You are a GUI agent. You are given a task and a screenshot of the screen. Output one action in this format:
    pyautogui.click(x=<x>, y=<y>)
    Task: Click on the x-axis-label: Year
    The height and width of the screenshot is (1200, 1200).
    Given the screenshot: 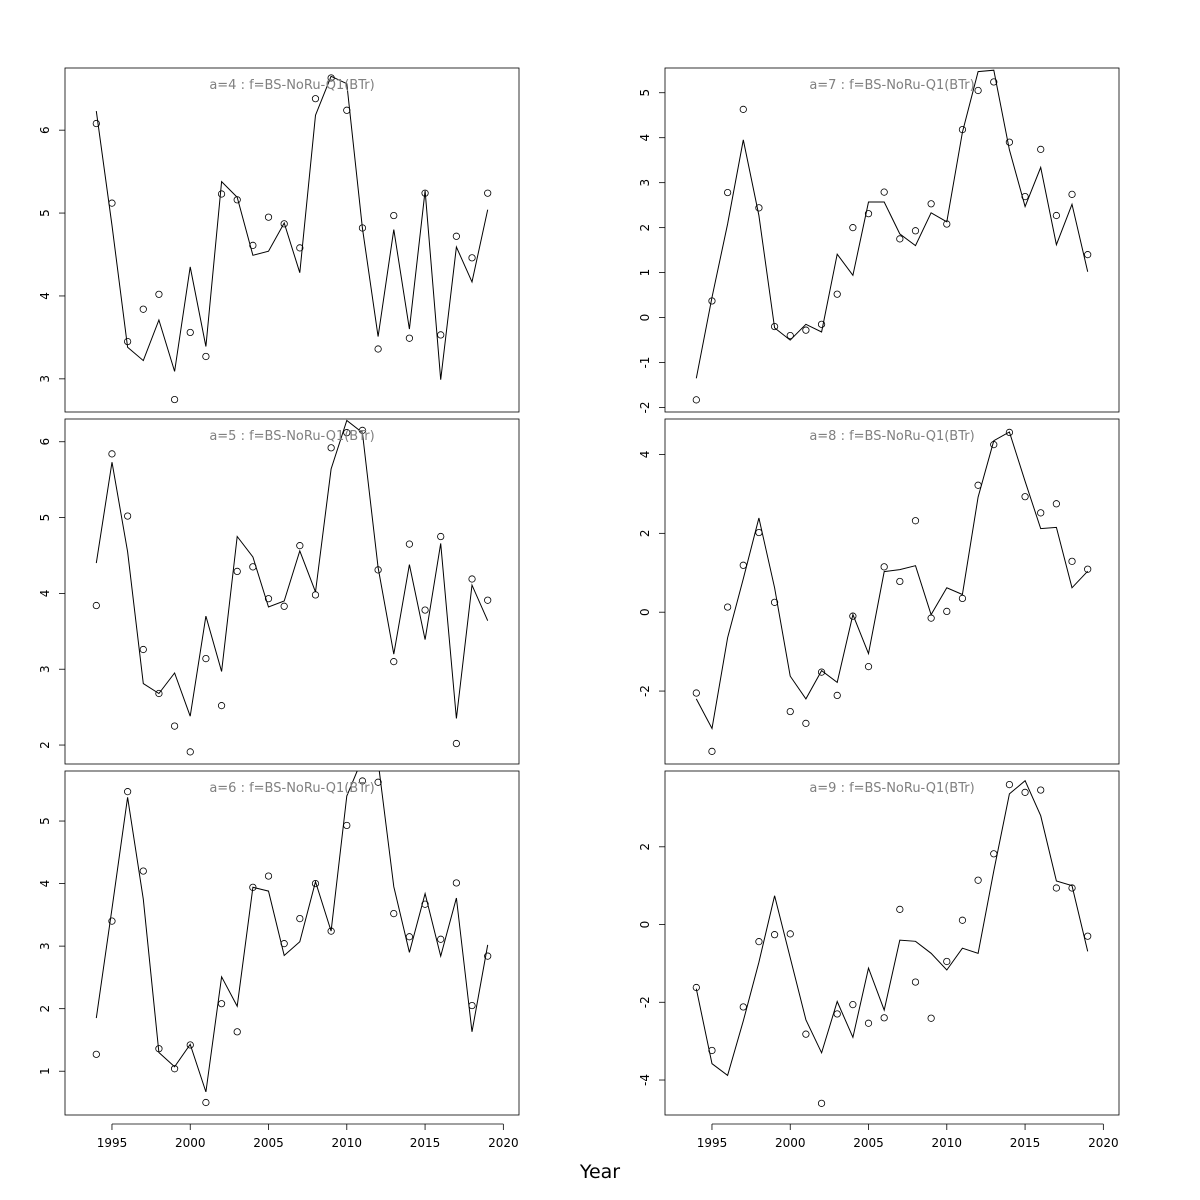 What is the action you would take?
    pyautogui.click(x=599, y=1172)
    